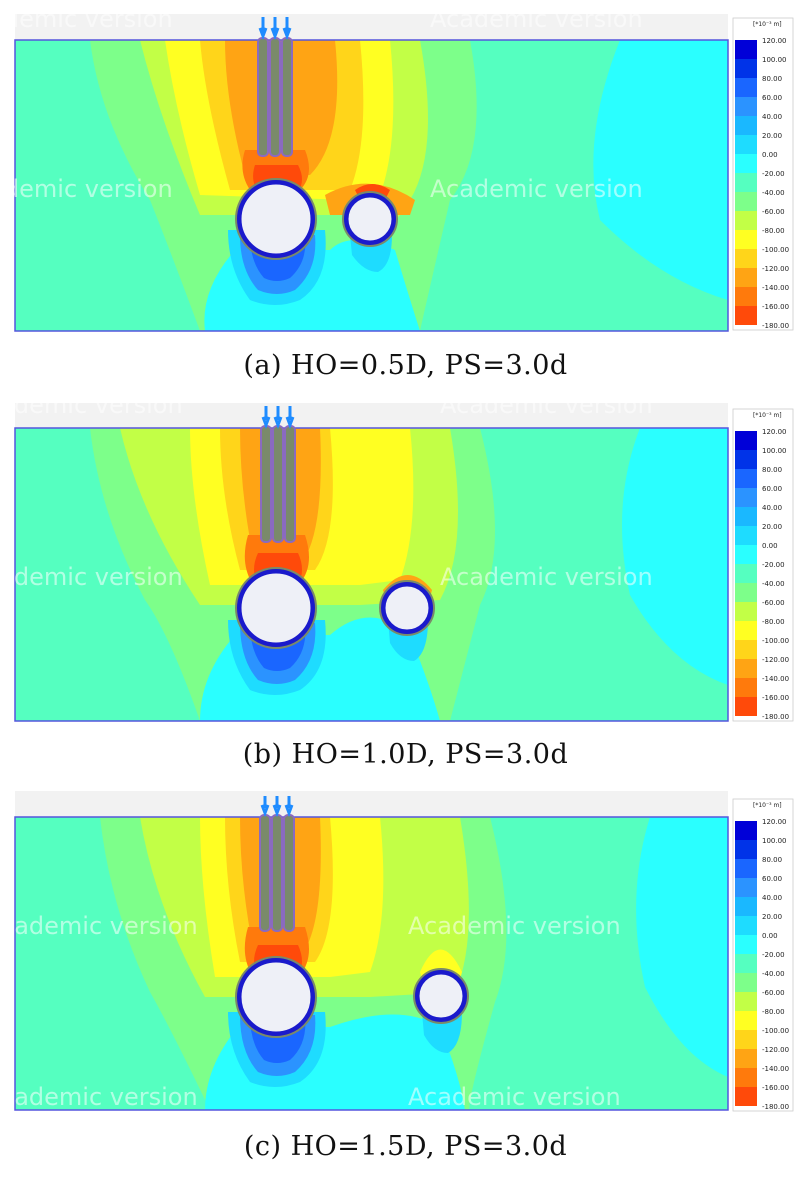 The image size is (811, 1182). I want to click on legend-tick: 20.00, so click(772, 917).